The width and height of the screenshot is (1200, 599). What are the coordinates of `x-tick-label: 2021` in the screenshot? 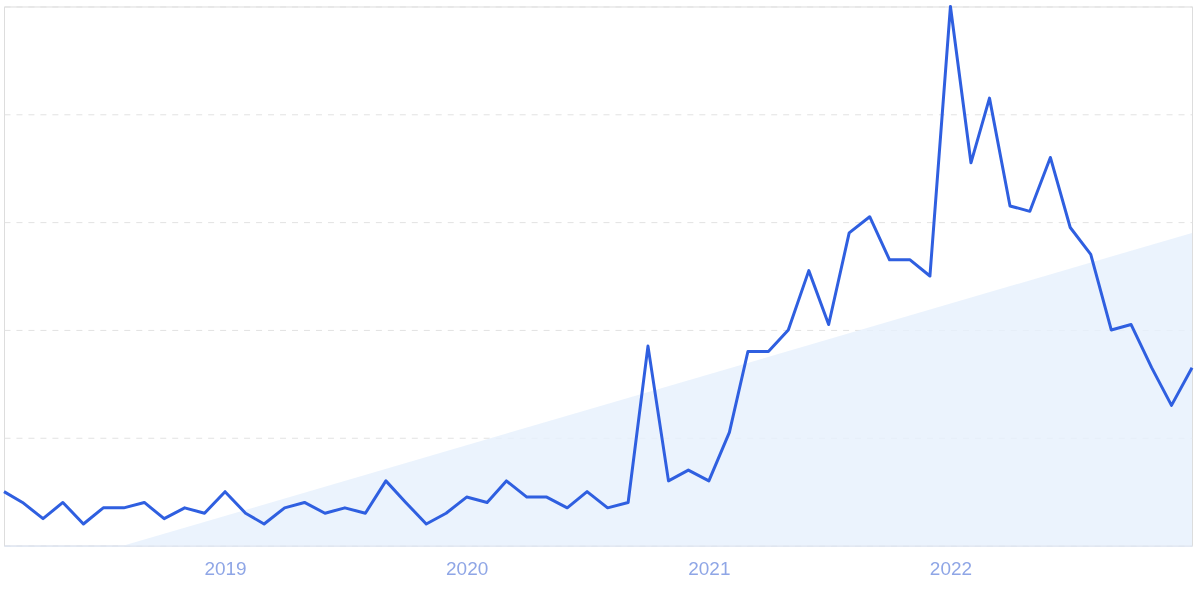 It's located at (709, 569).